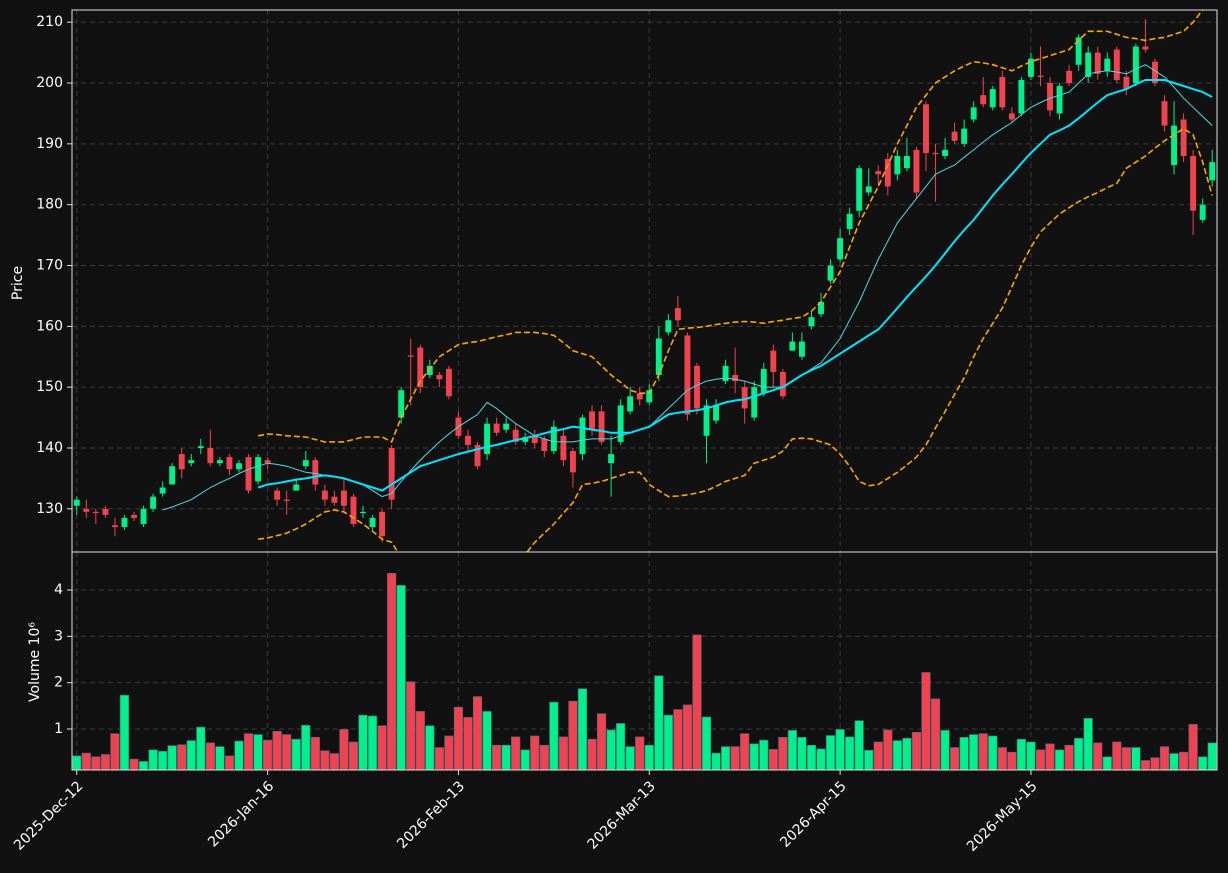 The image size is (1228, 873). What do you see at coordinates (49, 83) in the screenshot?
I see `y-tick-label: 200` at bounding box center [49, 83].